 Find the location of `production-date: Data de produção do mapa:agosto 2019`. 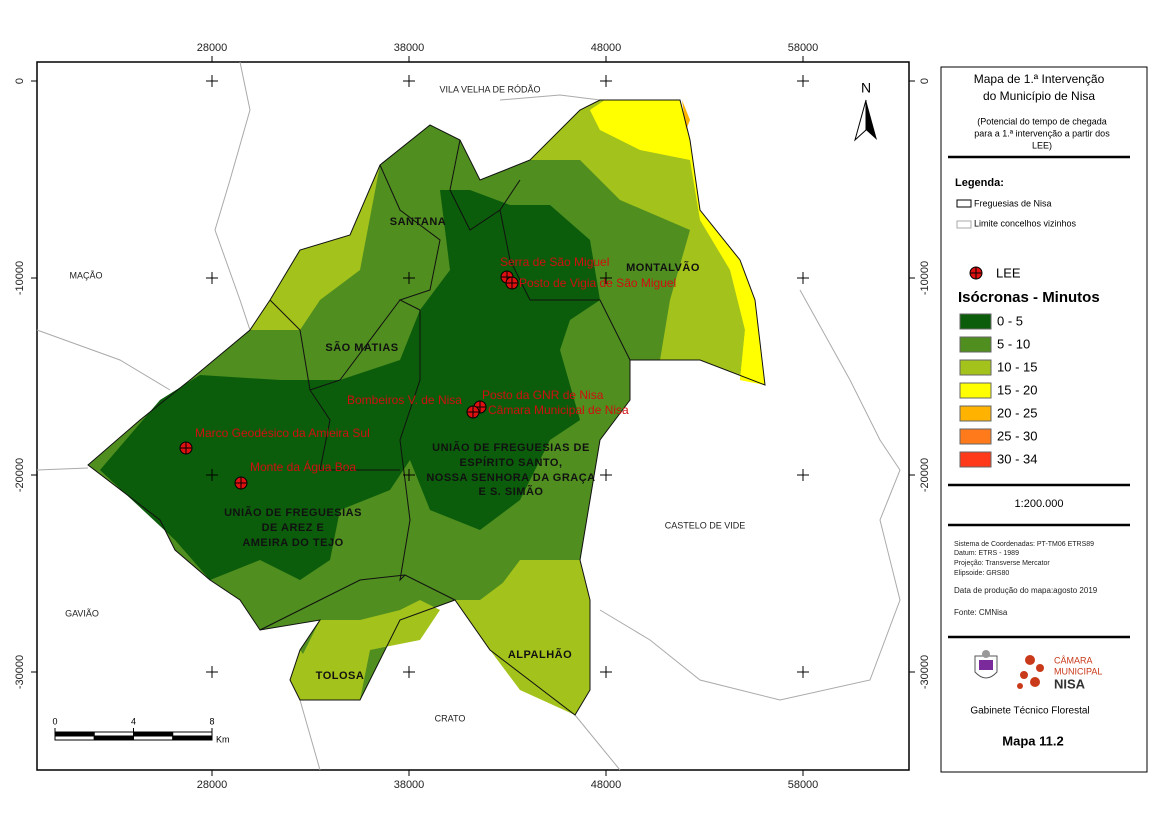

production-date: Data de produção do mapa:agosto 2019 is located at coordinates (1026, 590).